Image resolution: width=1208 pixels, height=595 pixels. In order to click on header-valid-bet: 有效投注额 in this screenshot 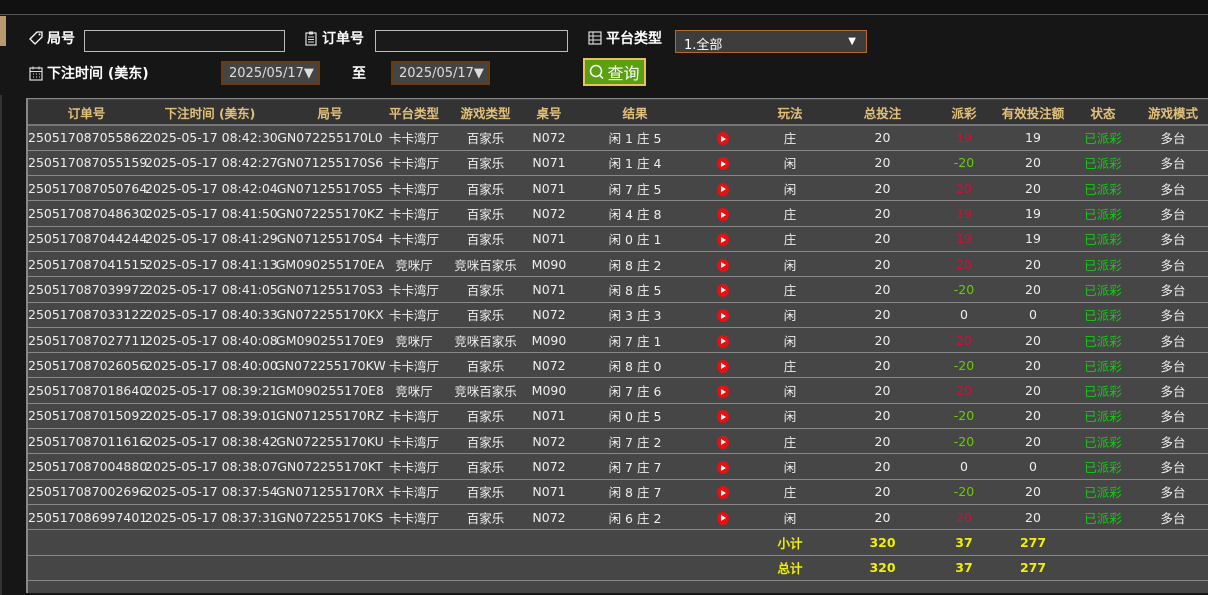, I will do `click(1033, 113)`.